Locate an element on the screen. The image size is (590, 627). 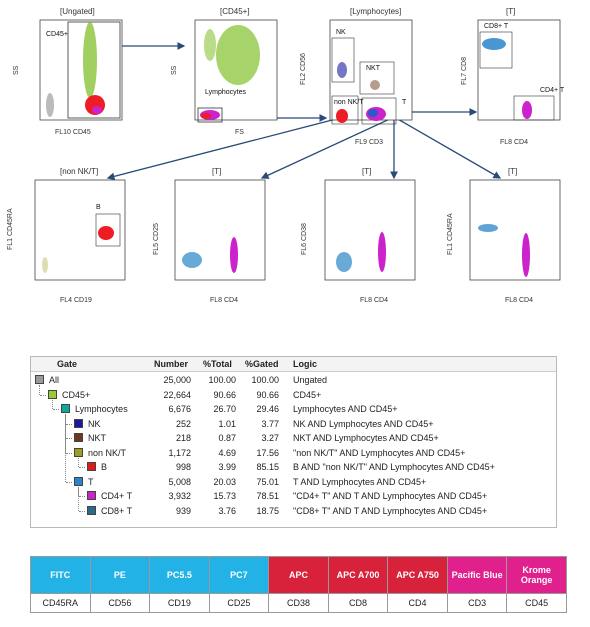
gate-label: NK is located at coordinates (341, 32).